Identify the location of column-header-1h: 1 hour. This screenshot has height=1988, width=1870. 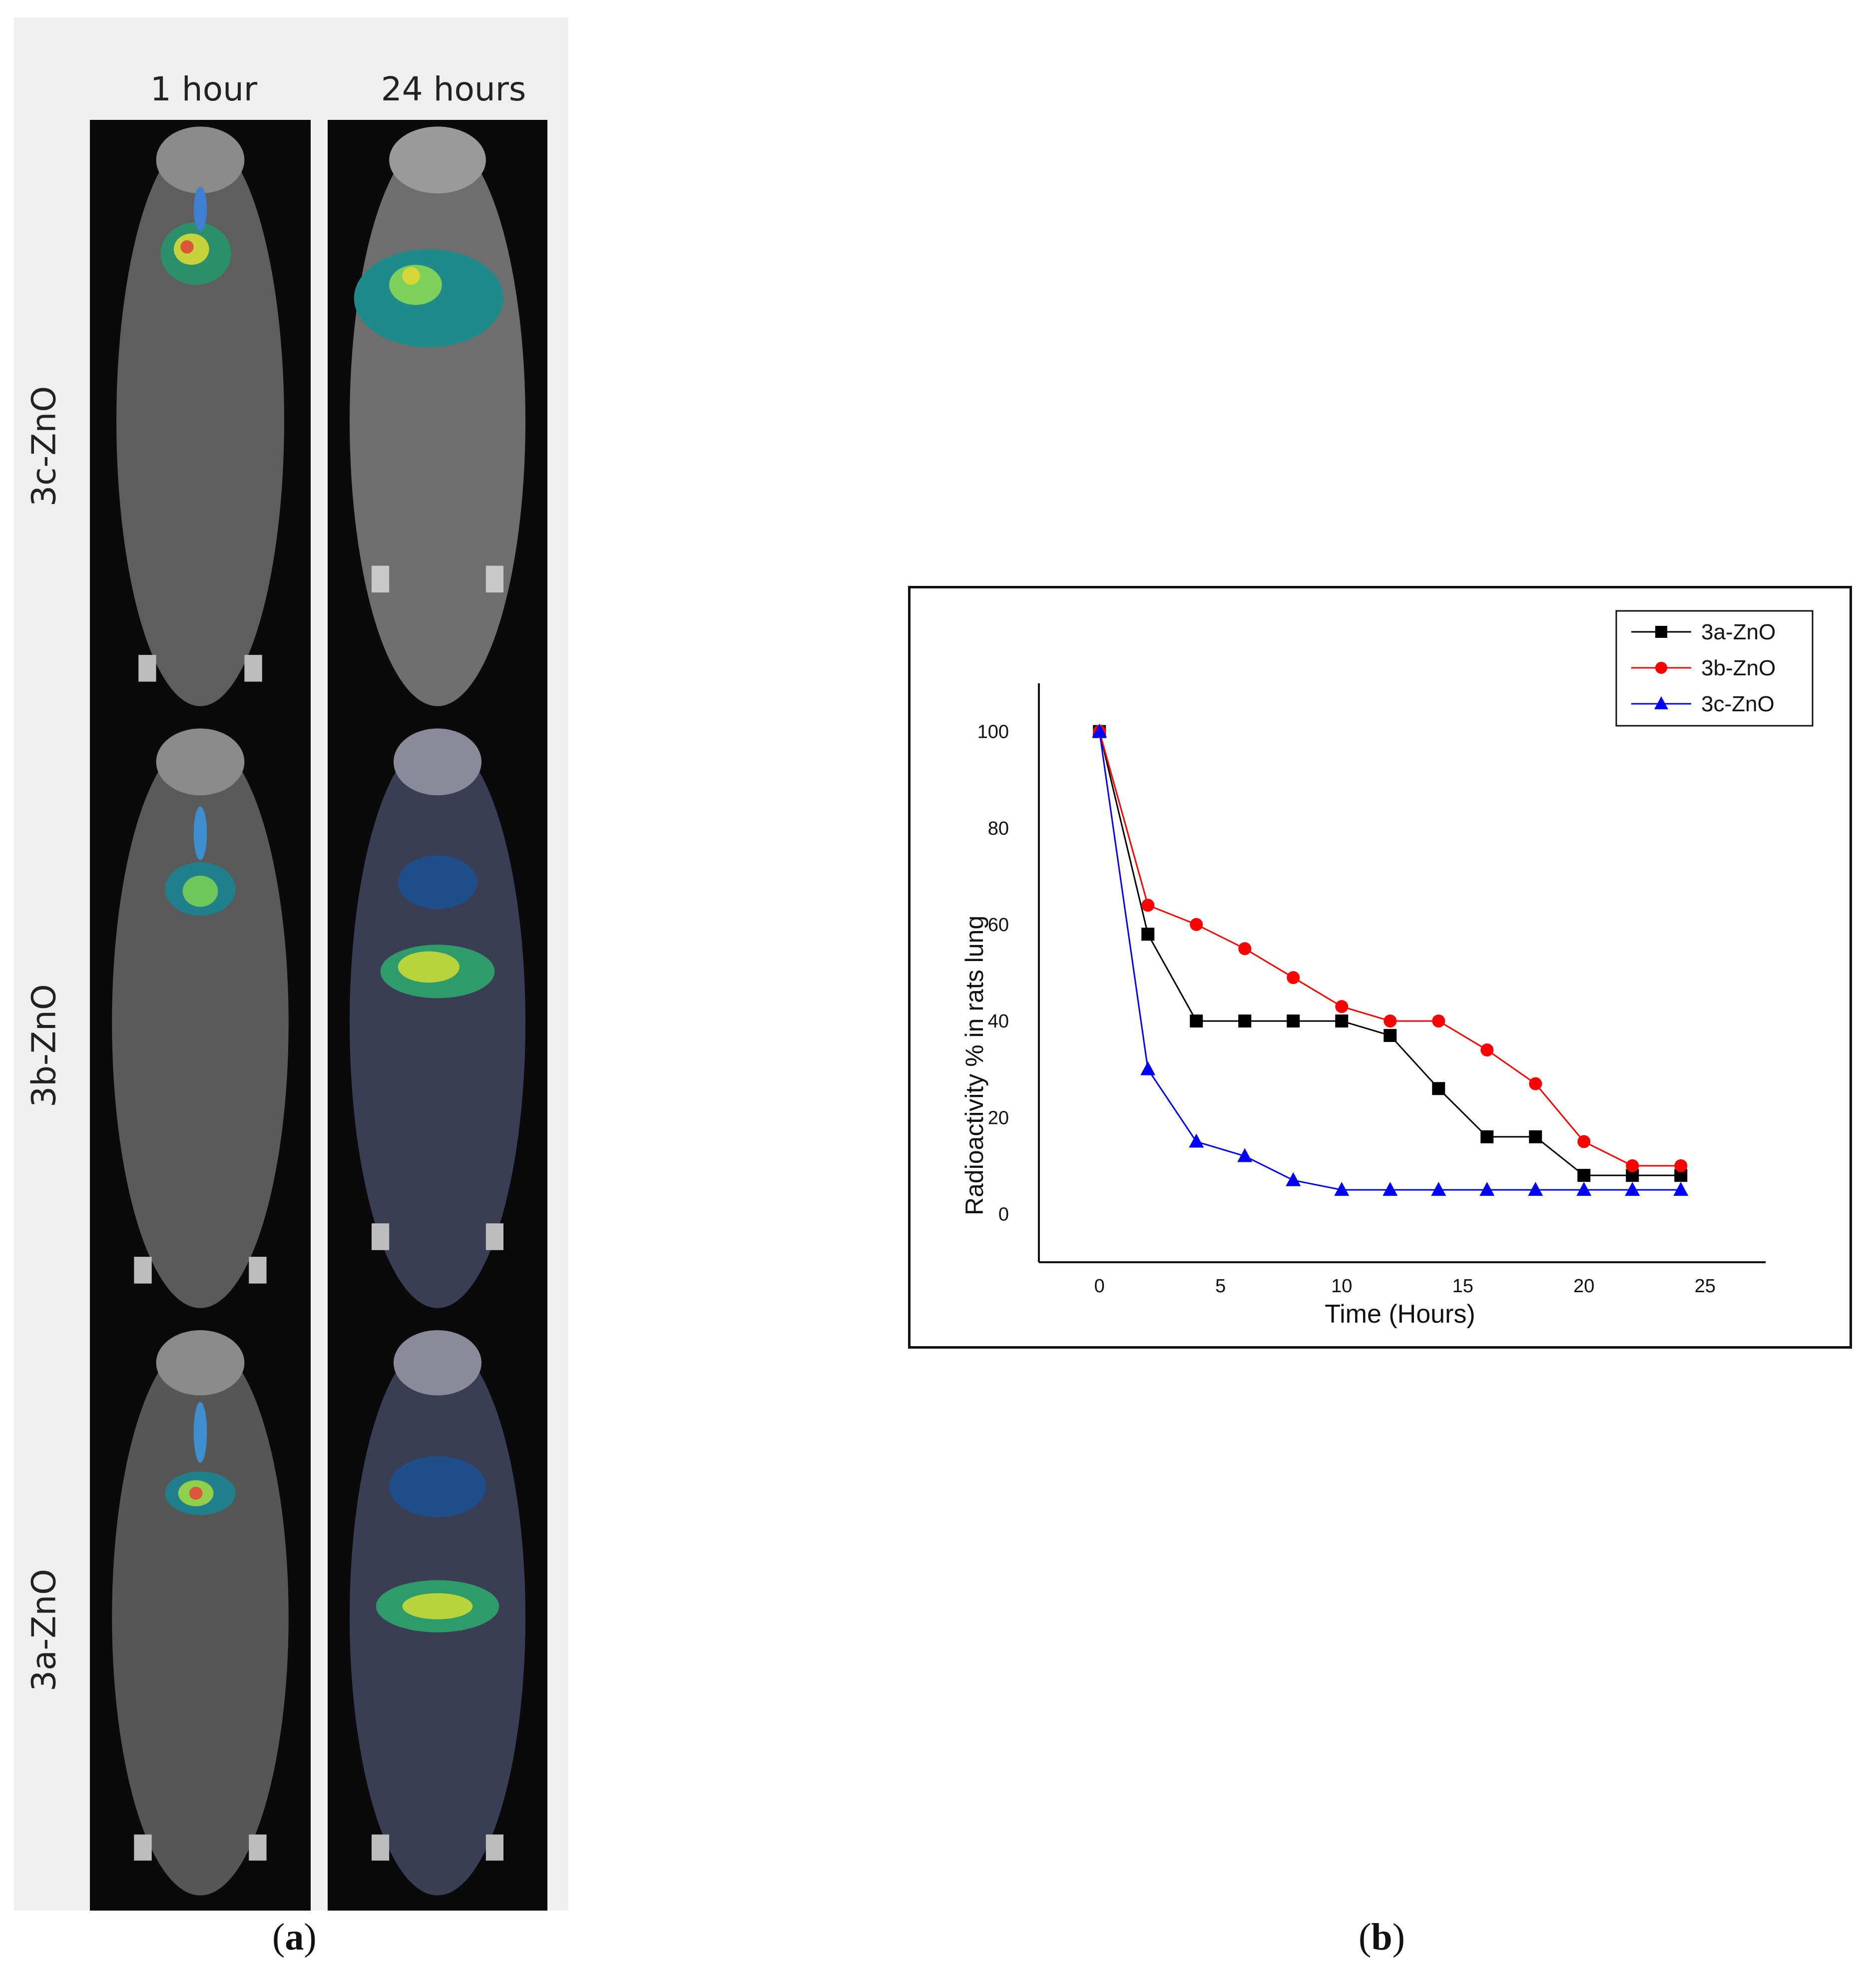
(204, 89).